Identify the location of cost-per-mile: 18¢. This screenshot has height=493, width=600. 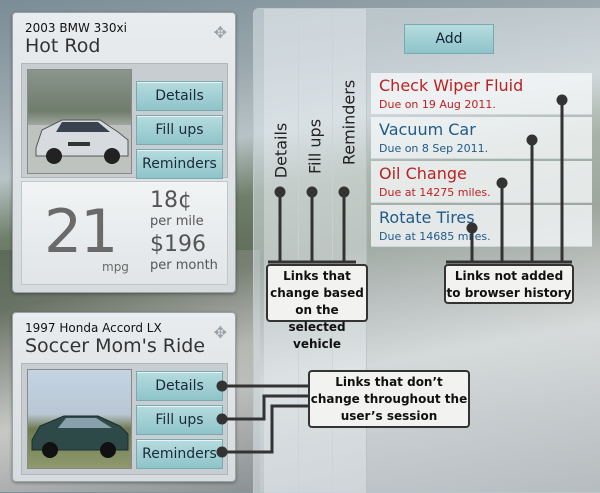
(171, 200).